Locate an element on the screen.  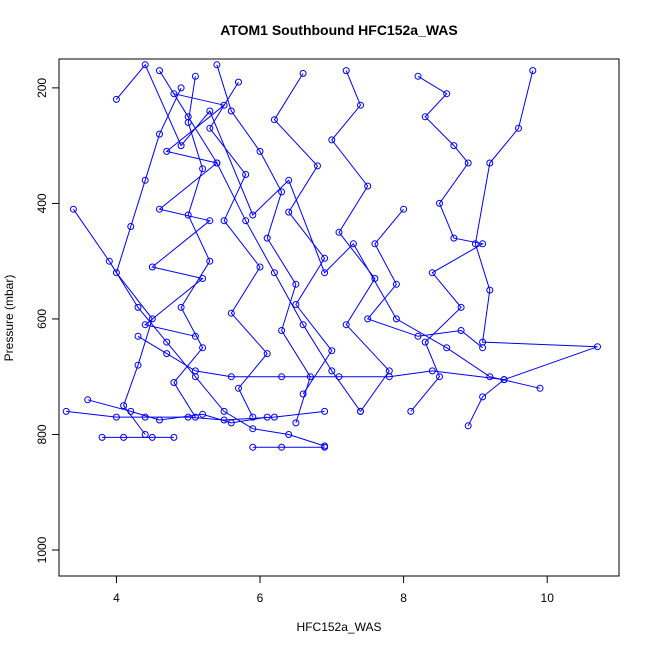
x-axis-label: HFC152a_WAS is located at coordinates (339, 627).